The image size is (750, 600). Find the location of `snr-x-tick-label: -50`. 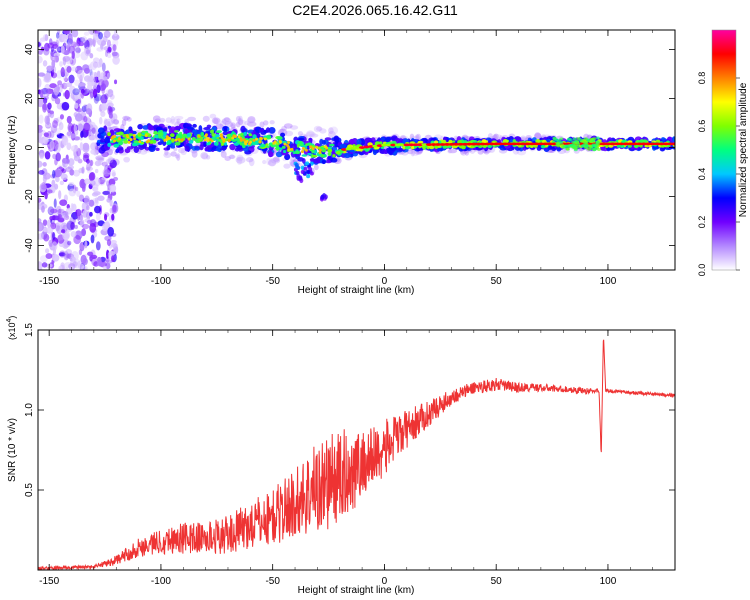

snr-x-tick-label: -50 is located at coordinates (272, 581).